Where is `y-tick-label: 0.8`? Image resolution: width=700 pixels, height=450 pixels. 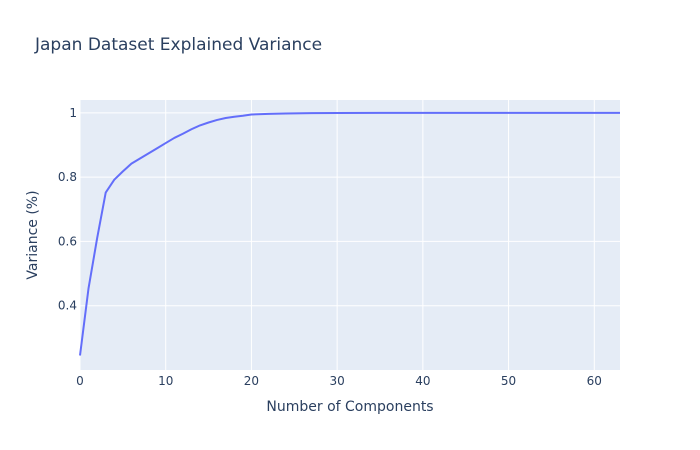 y-tick-label: 0.8 is located at coordinates (67, 177).